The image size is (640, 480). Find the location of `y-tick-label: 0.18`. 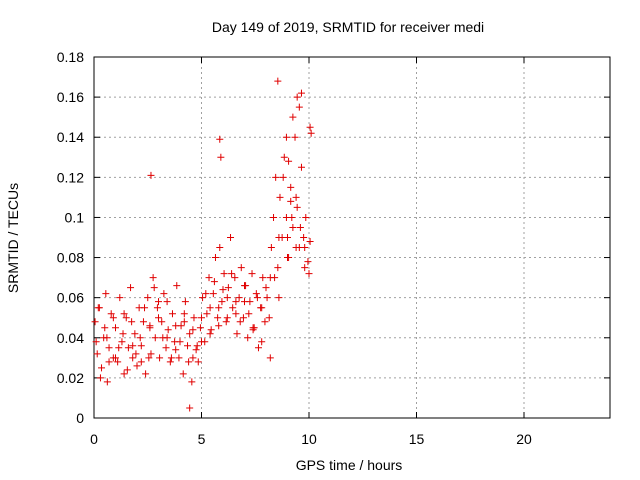

y-tick-label: 0.18 is located at coordinates (70, 57).